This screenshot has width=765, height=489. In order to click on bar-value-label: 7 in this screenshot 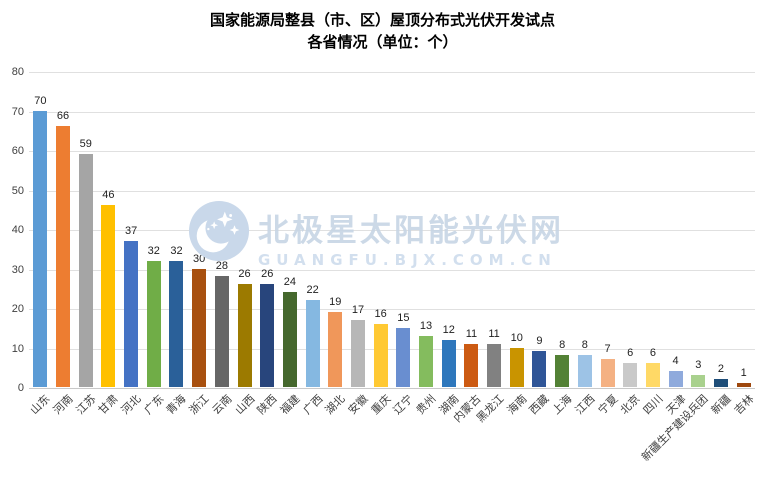, I will do `click(607, 349)`.